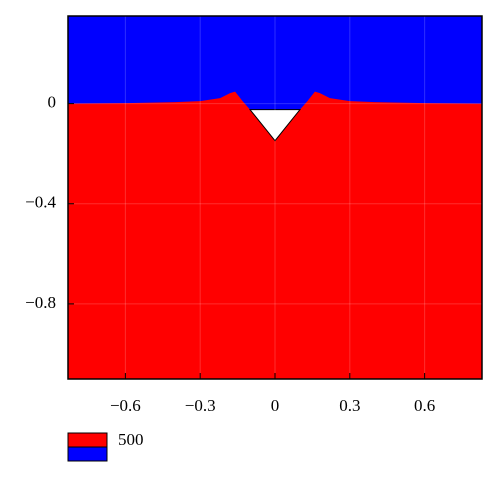  I want to click on x-tick-label: 0, so click(275, 405).